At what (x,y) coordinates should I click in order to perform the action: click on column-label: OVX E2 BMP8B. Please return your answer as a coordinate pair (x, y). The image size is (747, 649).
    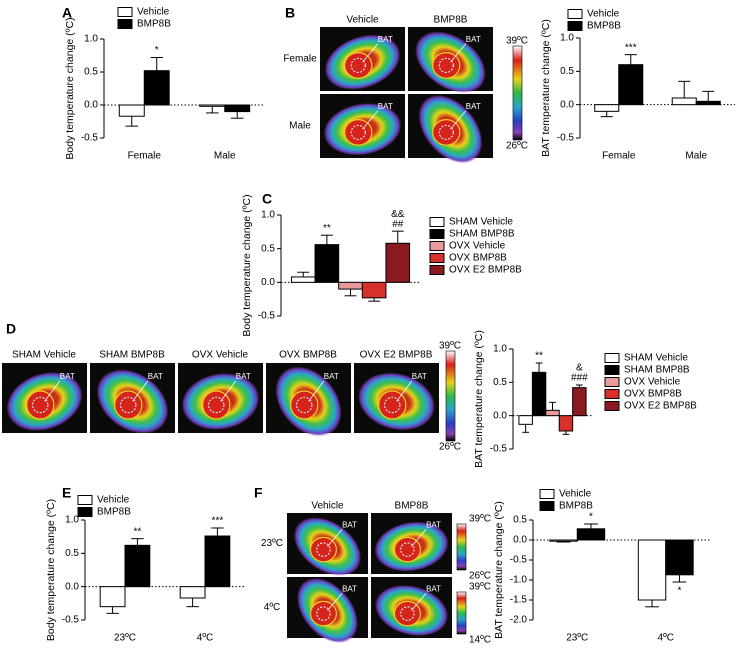
    Looking at the image, I should click on (396, 355).